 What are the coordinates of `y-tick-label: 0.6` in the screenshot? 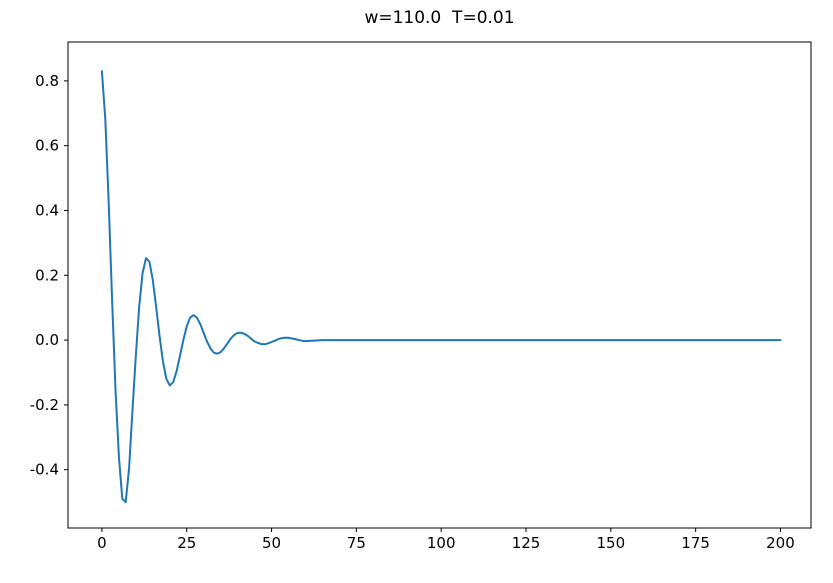 It's located at (47, 146).